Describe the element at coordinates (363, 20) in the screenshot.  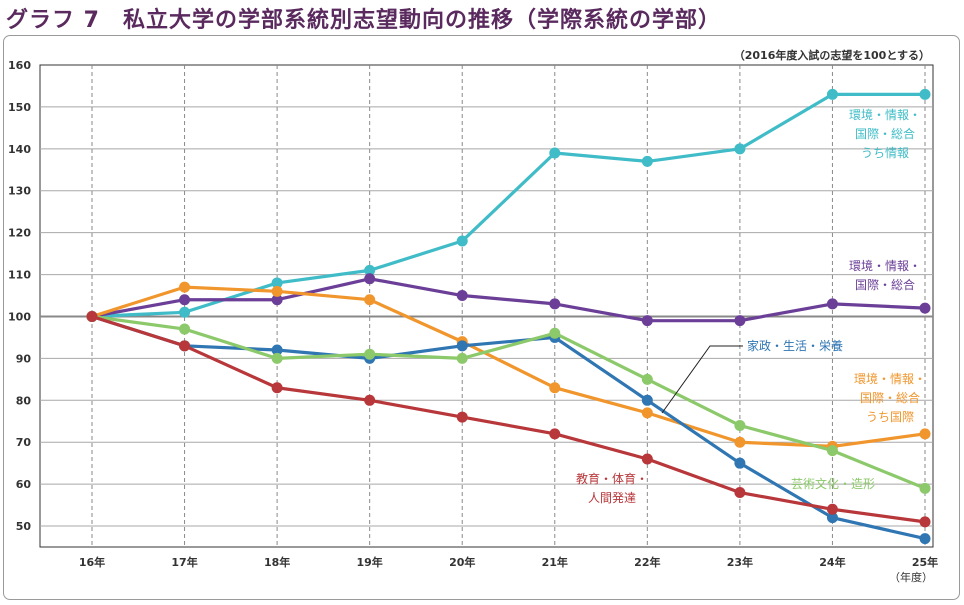
I see `chart-title: グラフ 7 私立大学の学部系統別志望動向の推移（学際系統の学部）` at that location.